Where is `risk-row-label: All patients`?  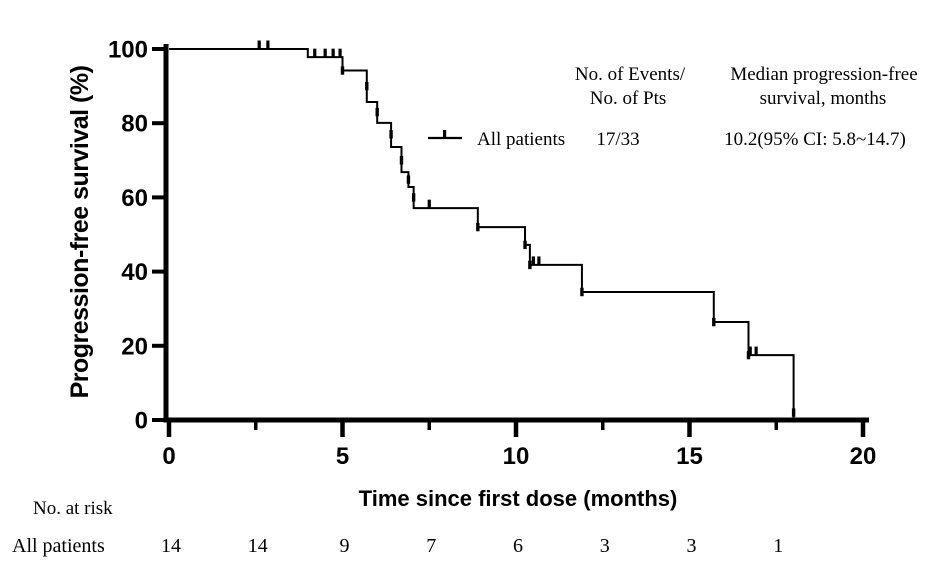 risk-row-label: All patients is located at coordinates (58, 546).